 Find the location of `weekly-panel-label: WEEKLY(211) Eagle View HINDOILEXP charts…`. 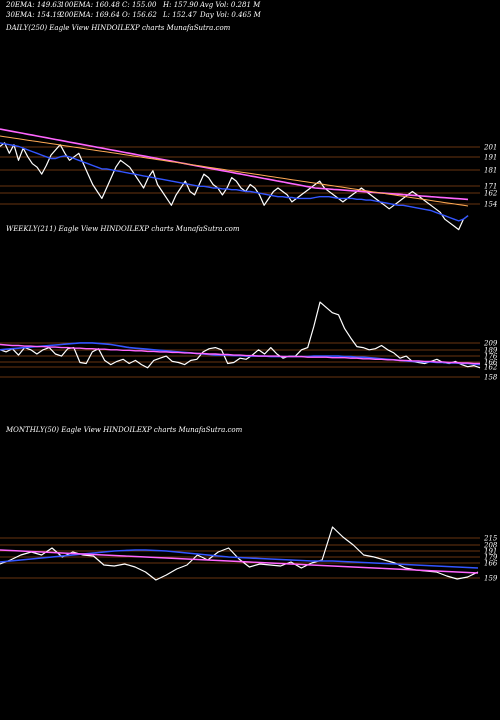

weekly-panel-label: WEEKLY(211) Eagle View HINDOILEXP charts… is located at coordinates (123, 229).